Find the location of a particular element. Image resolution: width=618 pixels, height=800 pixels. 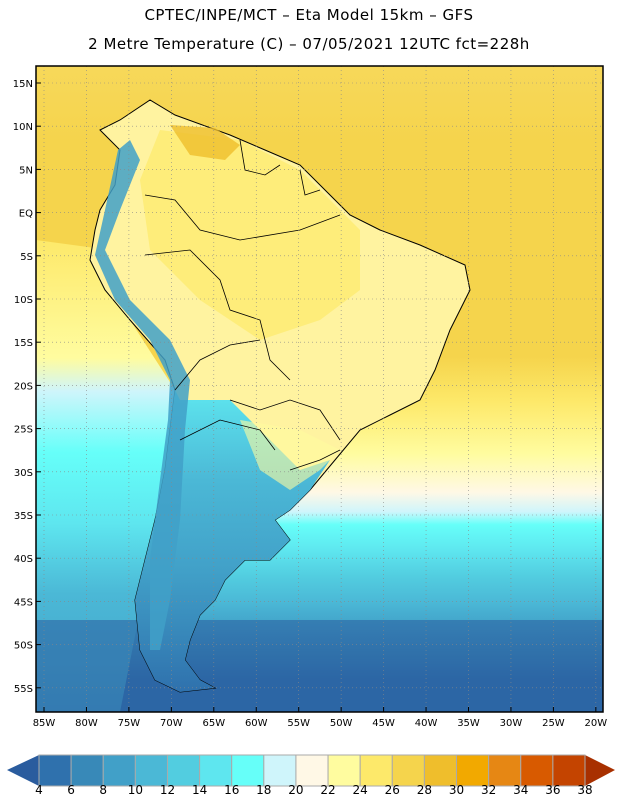

lat-label: 15S is located at coordinates (23, 343).